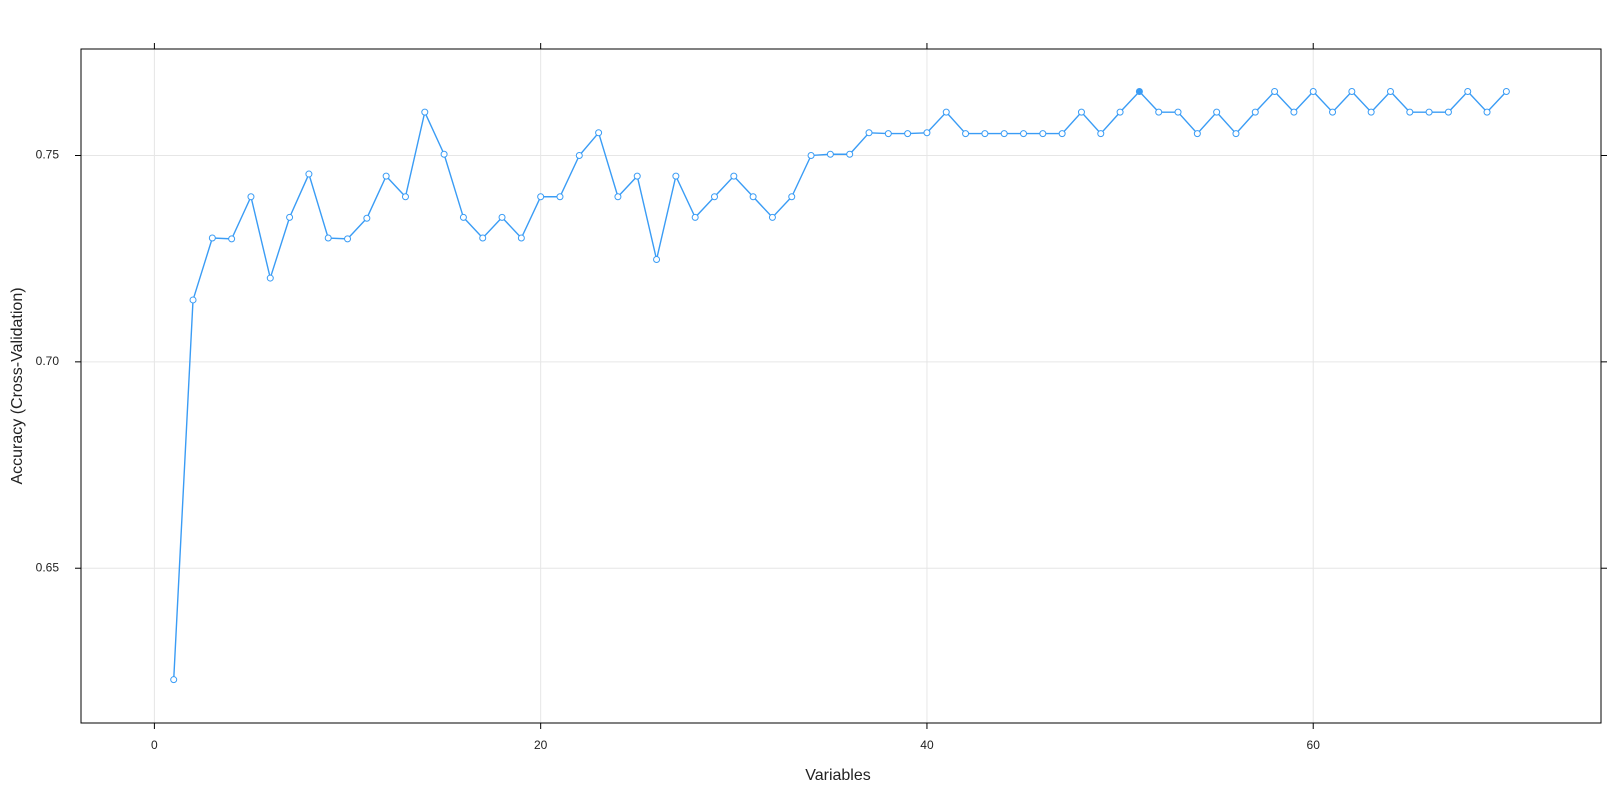 This screenshot has height=798, width=1620. What do you see at coordinates (838, 775) in the screenshot?
I see `x-axis-title: Variables` at bounding box center [838, 775].